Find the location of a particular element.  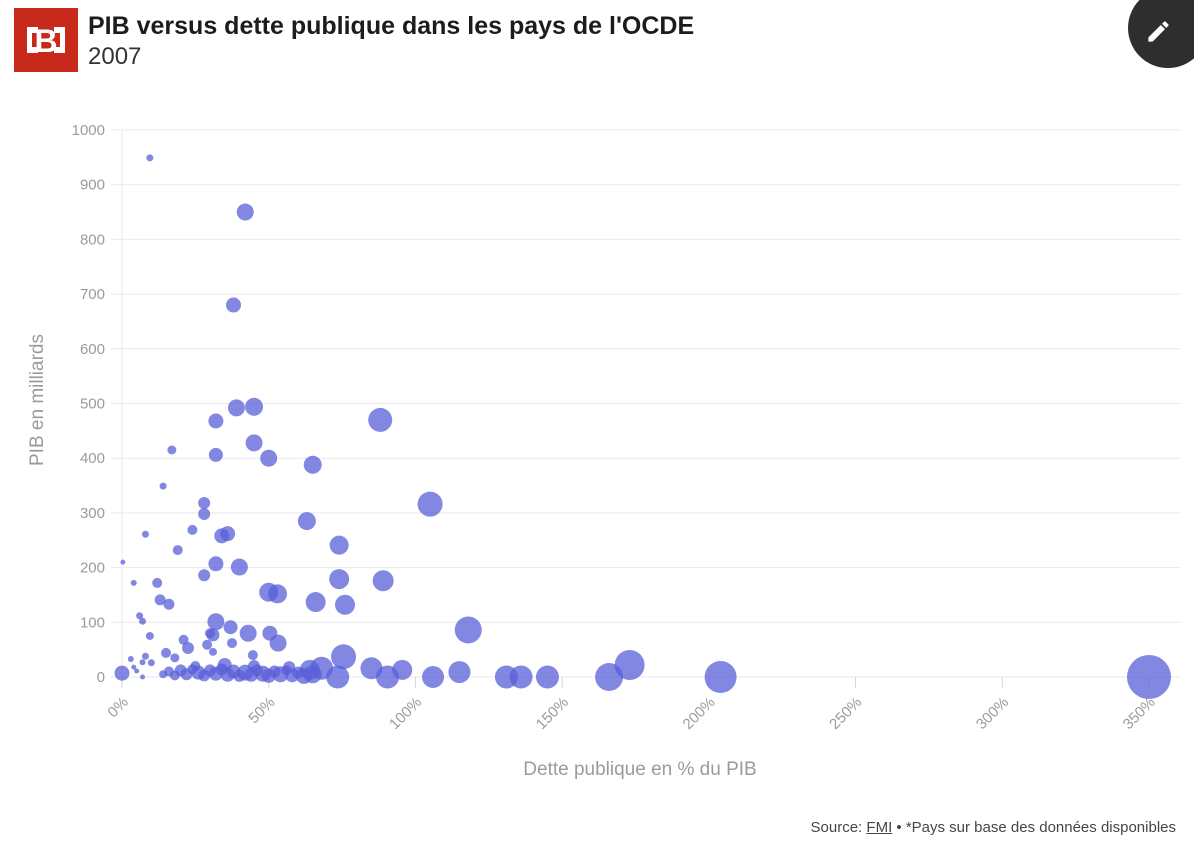

x-axis-label: Dette publique en % du PIB is located at coordinates (640, 769).